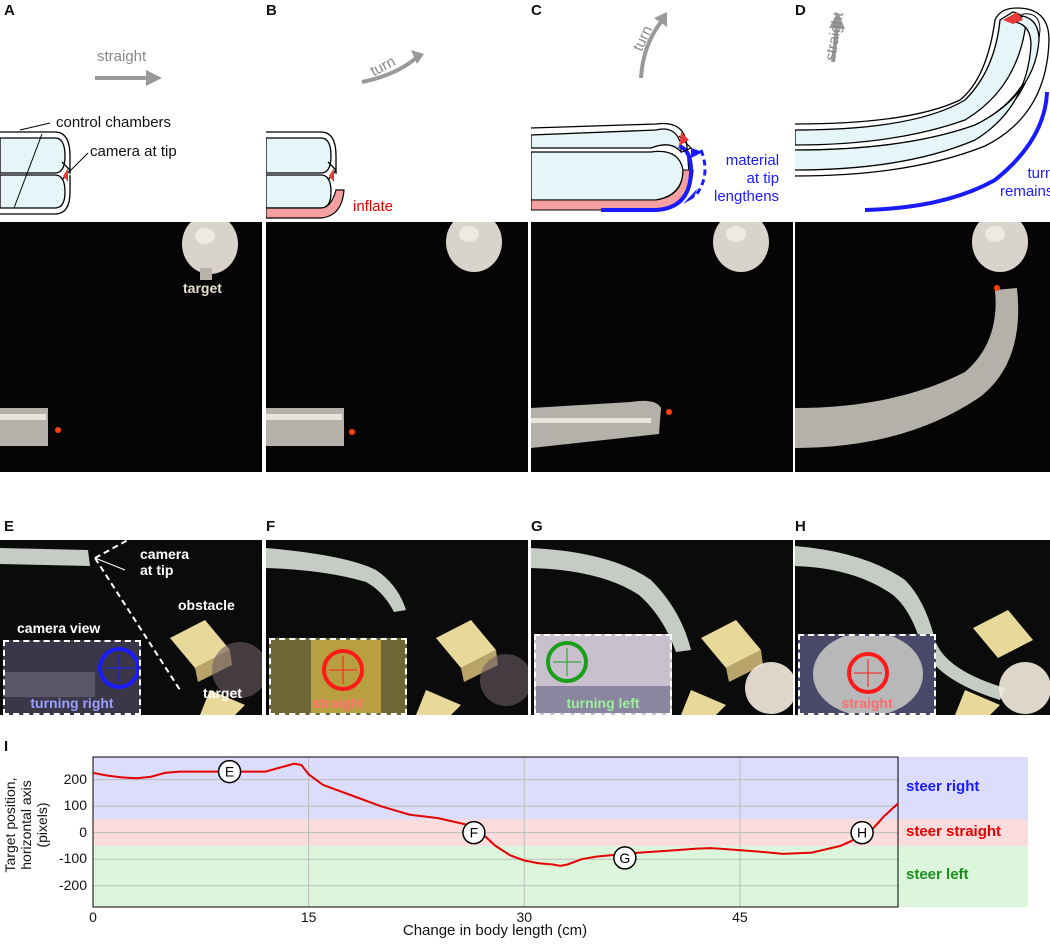 The image size is (1050, 945). I want to click on x-tick-label: 0, so click(93, 917).